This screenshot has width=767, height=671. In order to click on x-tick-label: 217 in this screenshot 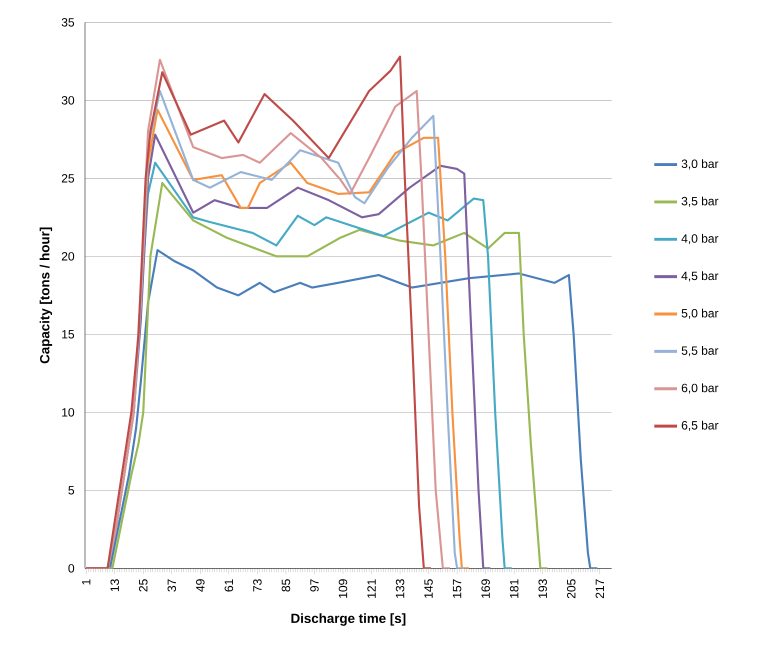, I will do `click(600, 588)`.